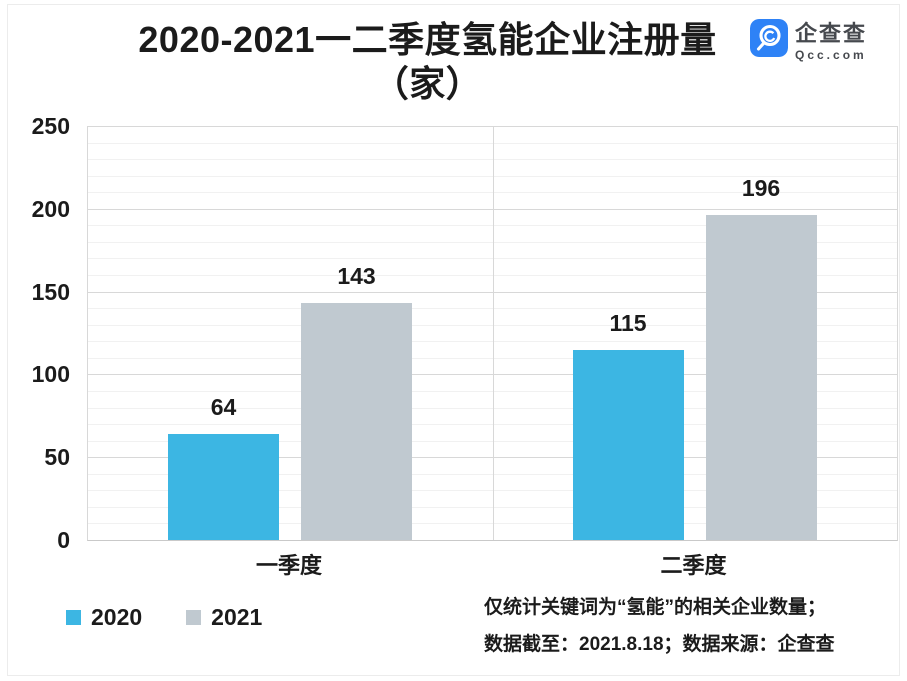 The image size is (907, 681). Describe the element at coordinates (831, 33) in the screenshot. I see `qcc-logo-name: 企查查` at that location.